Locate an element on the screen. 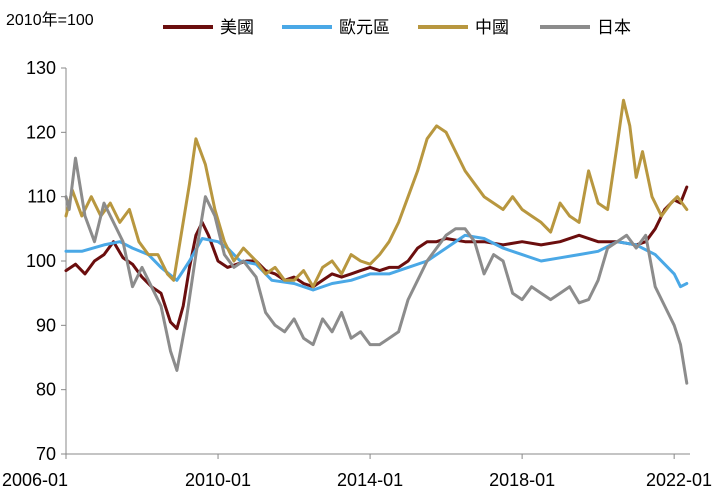  x-tick-label: 2006-01 is located at coordinates (35, 480).